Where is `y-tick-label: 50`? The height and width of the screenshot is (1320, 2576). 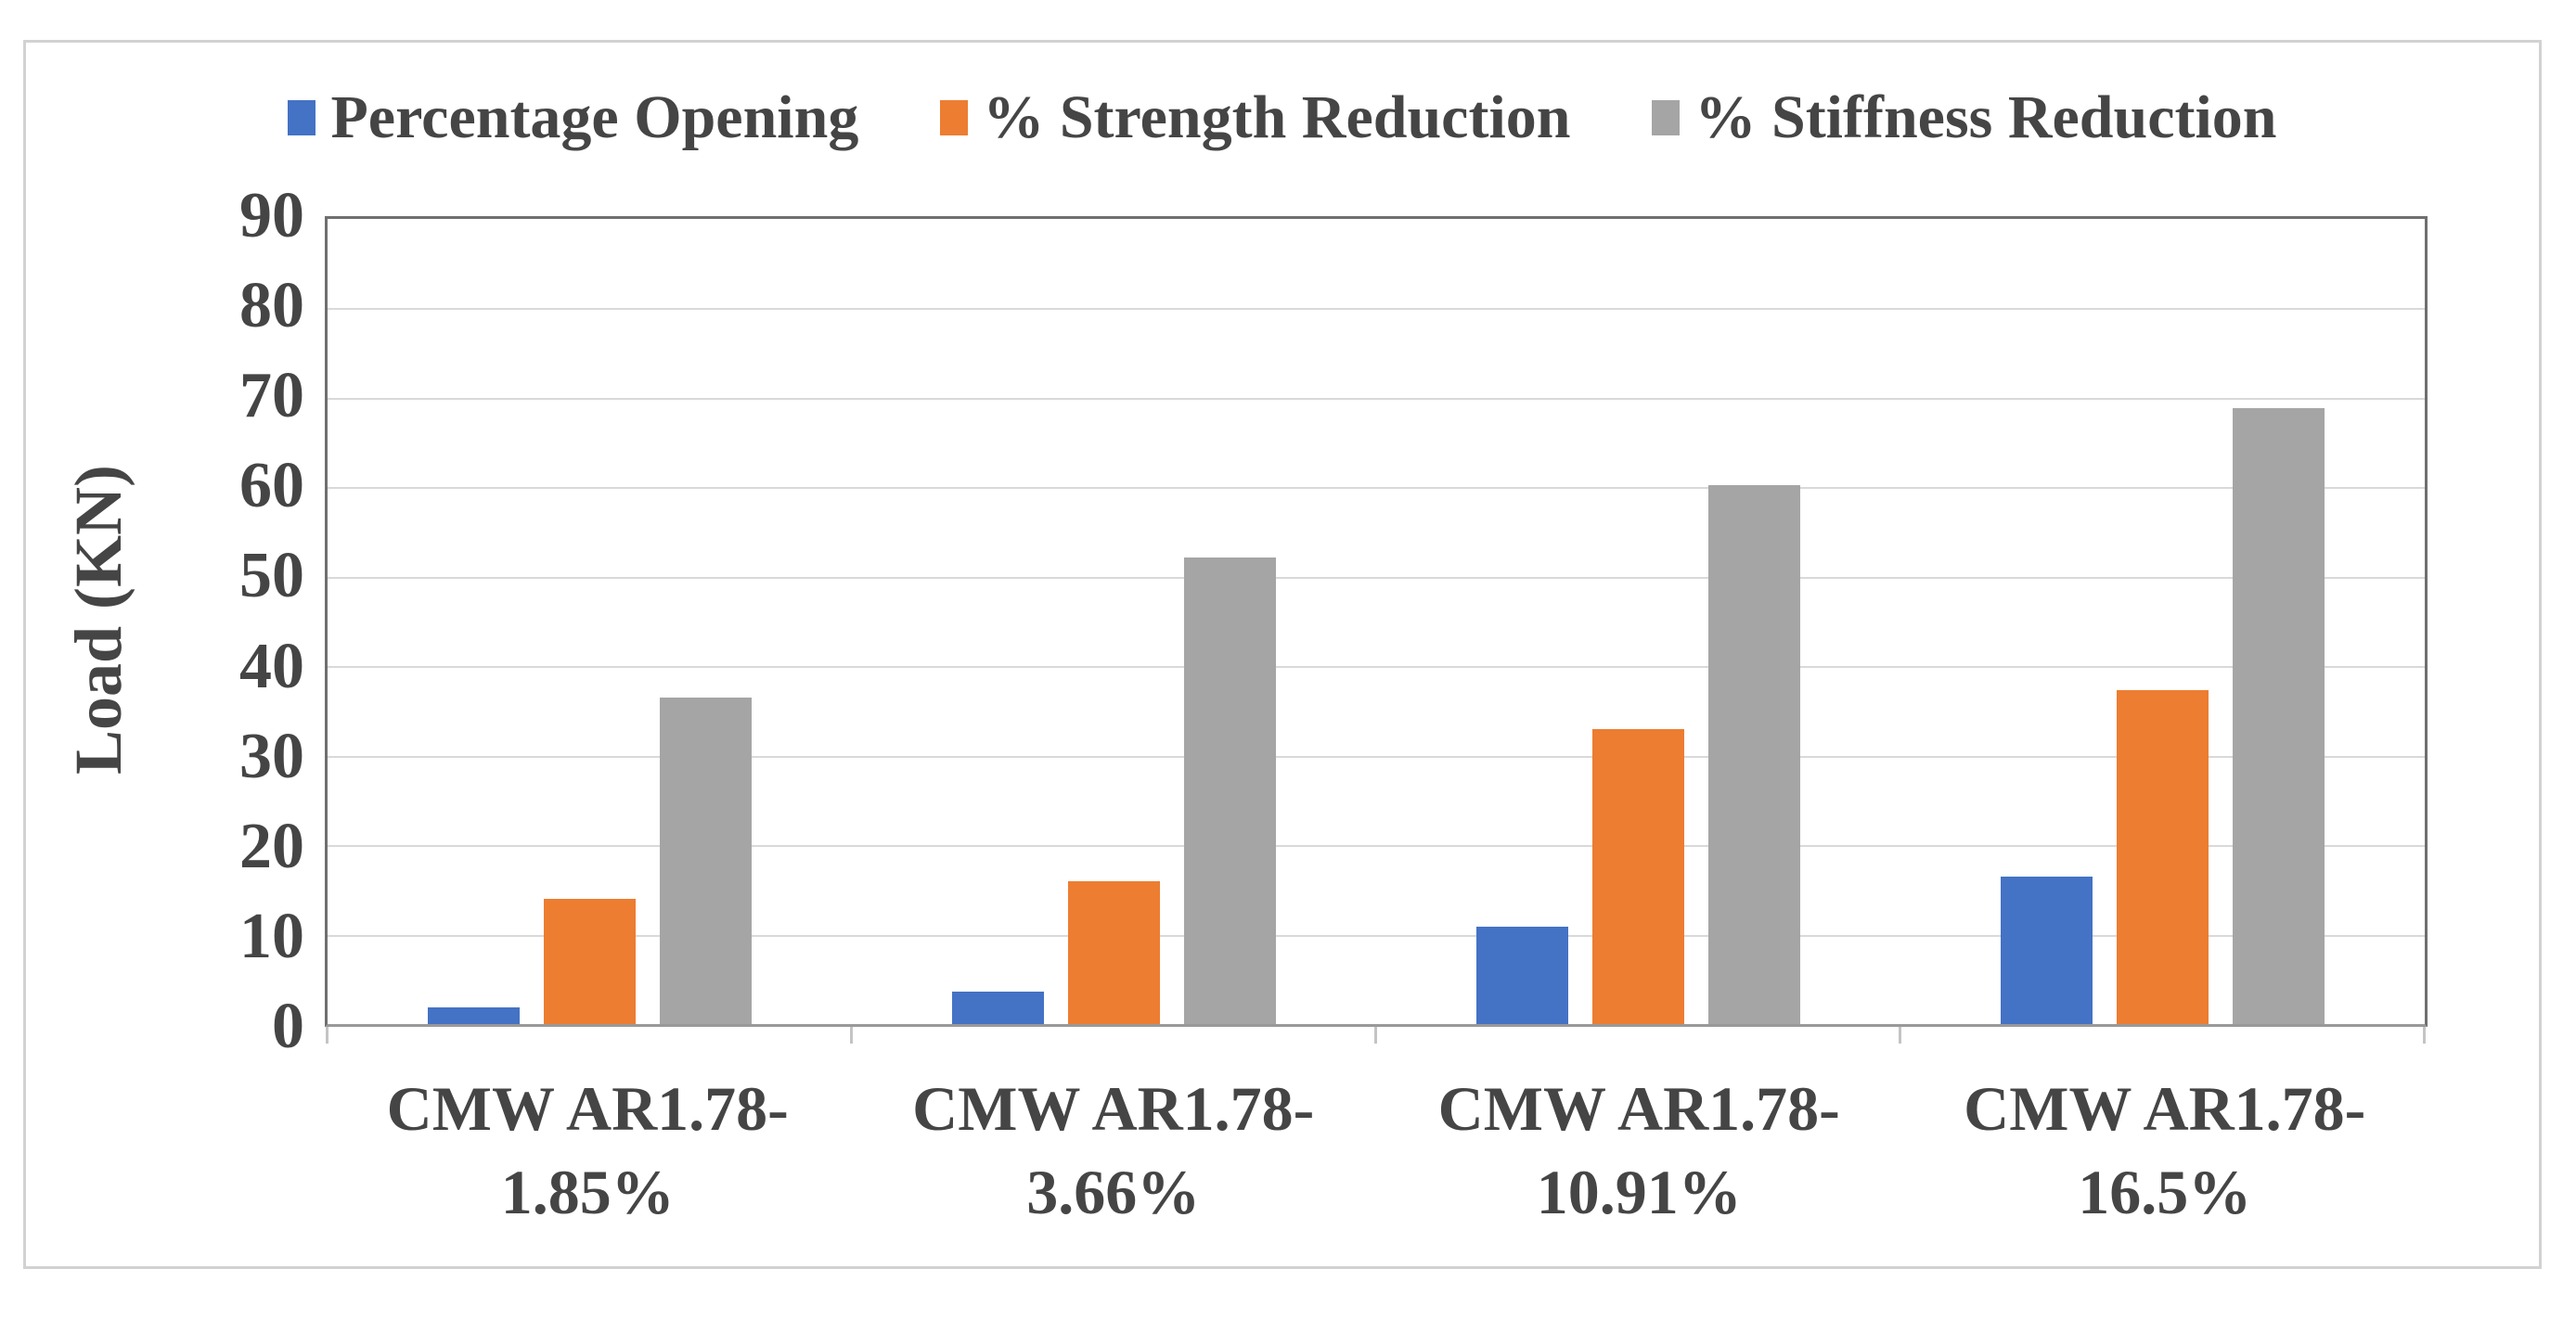 y-tick-label: 50 is located at coordinates (272, 576).